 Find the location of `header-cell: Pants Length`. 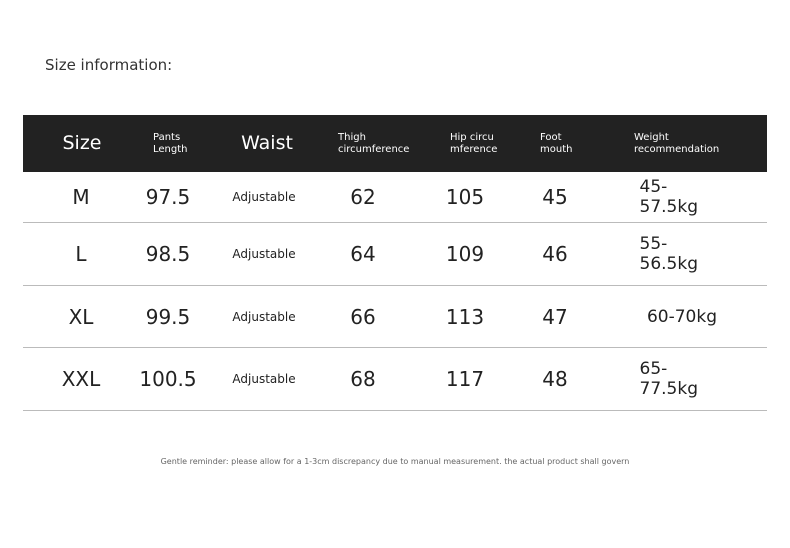

header-cell: Pants Length is located at coordinates (170, 144).